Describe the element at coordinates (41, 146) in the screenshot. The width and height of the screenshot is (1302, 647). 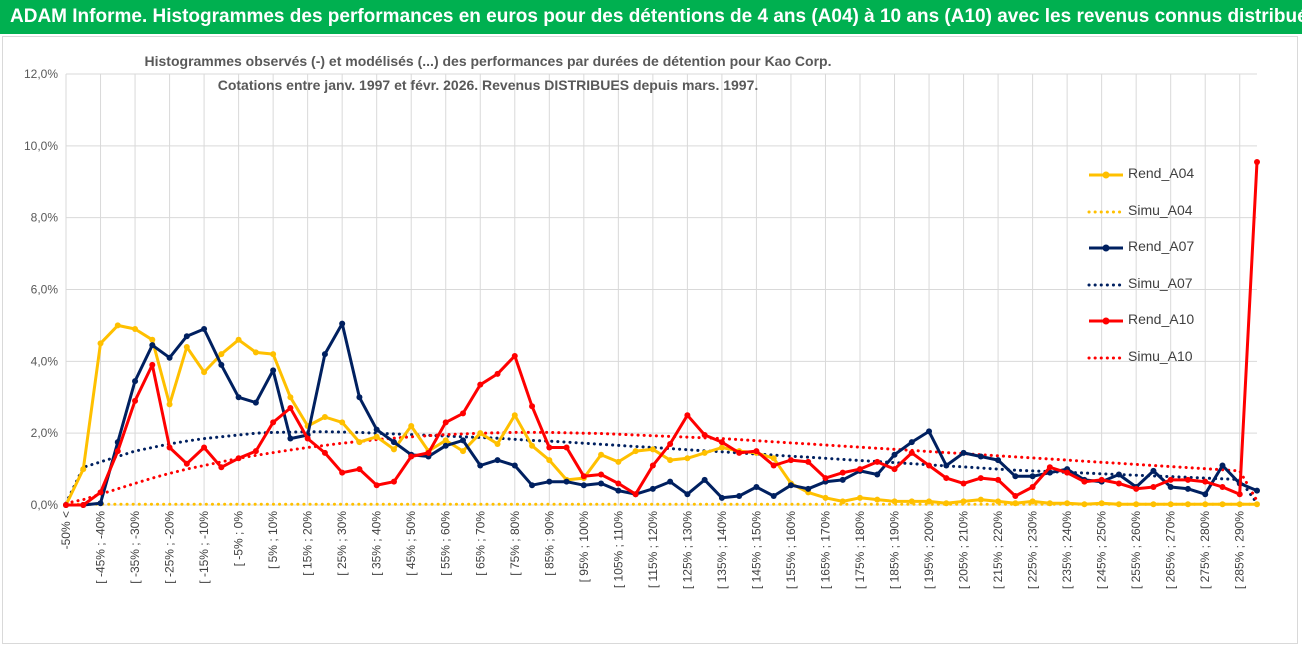
I see `y-tick-label: 10,0%` at that location.